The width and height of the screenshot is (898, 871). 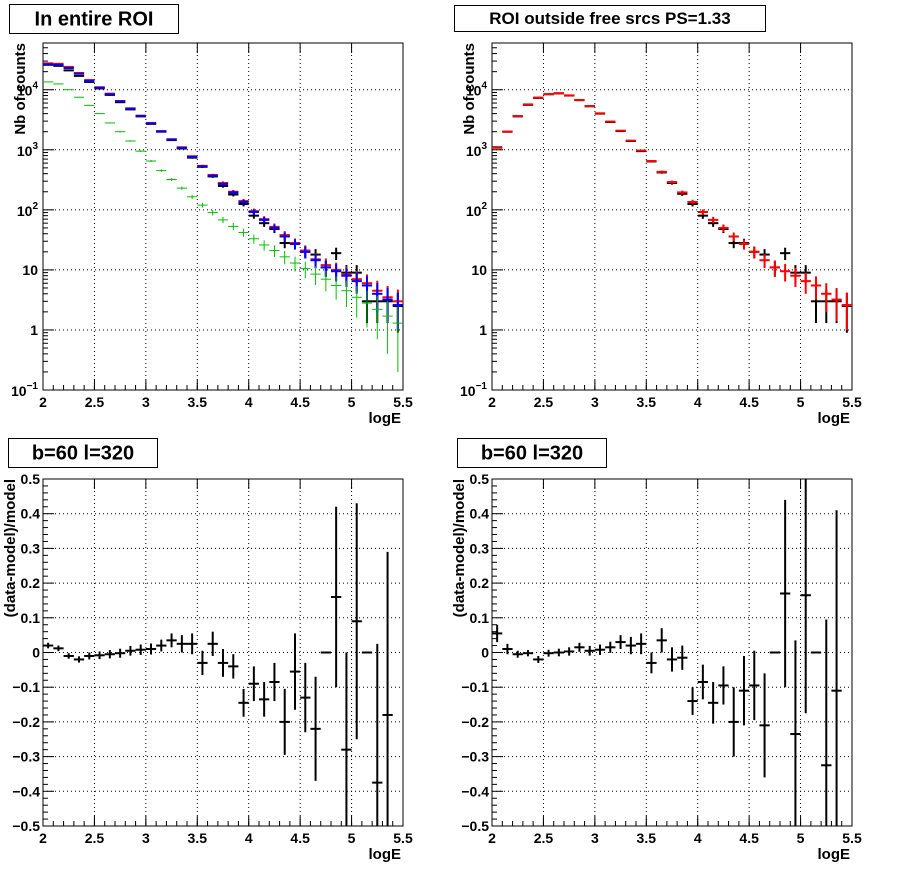 What do you see at coordinates (300, 838) in the screenshot?
I see `x-tick-label: 4.5` at bounding box center [300, 838].